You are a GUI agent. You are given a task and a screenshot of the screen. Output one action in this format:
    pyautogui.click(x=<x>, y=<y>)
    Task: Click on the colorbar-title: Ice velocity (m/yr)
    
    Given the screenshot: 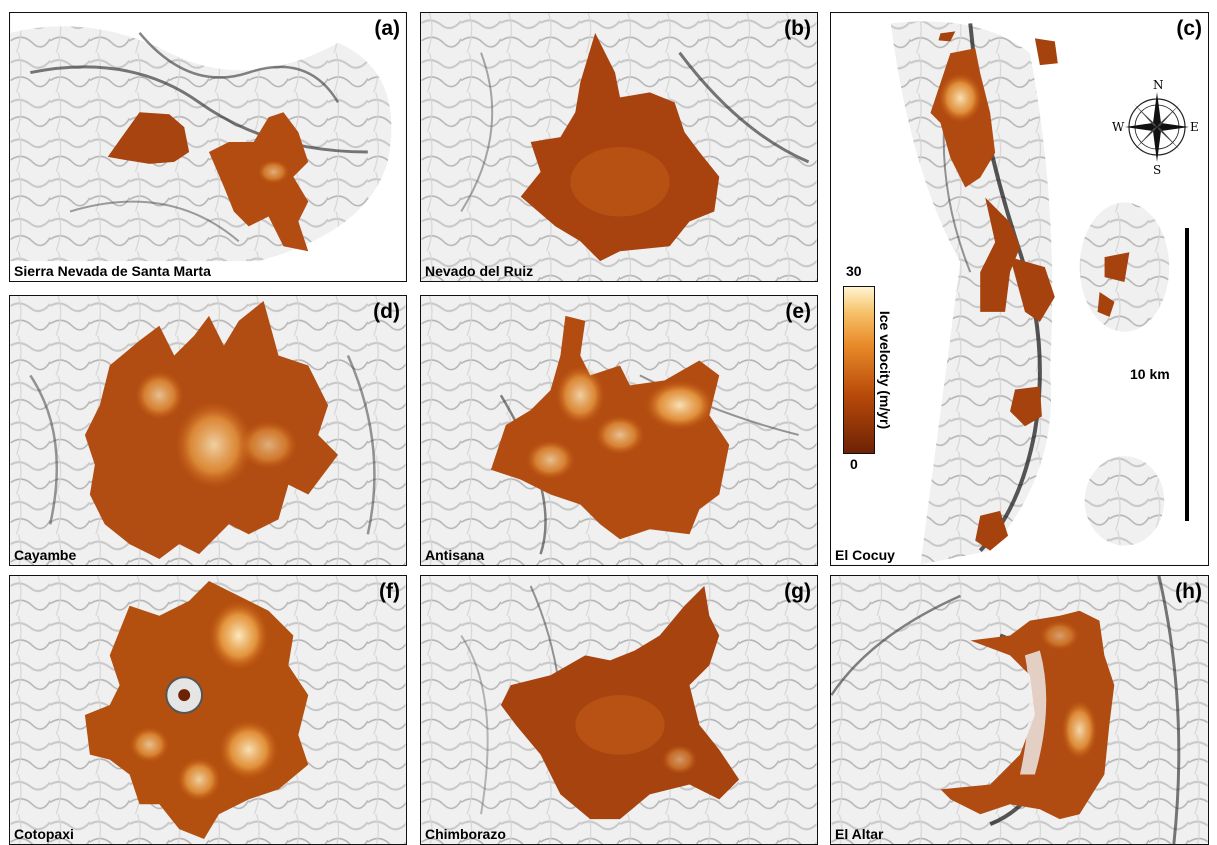 What is the action you would take?
    pyautogui.click(x=885, y=370)
    